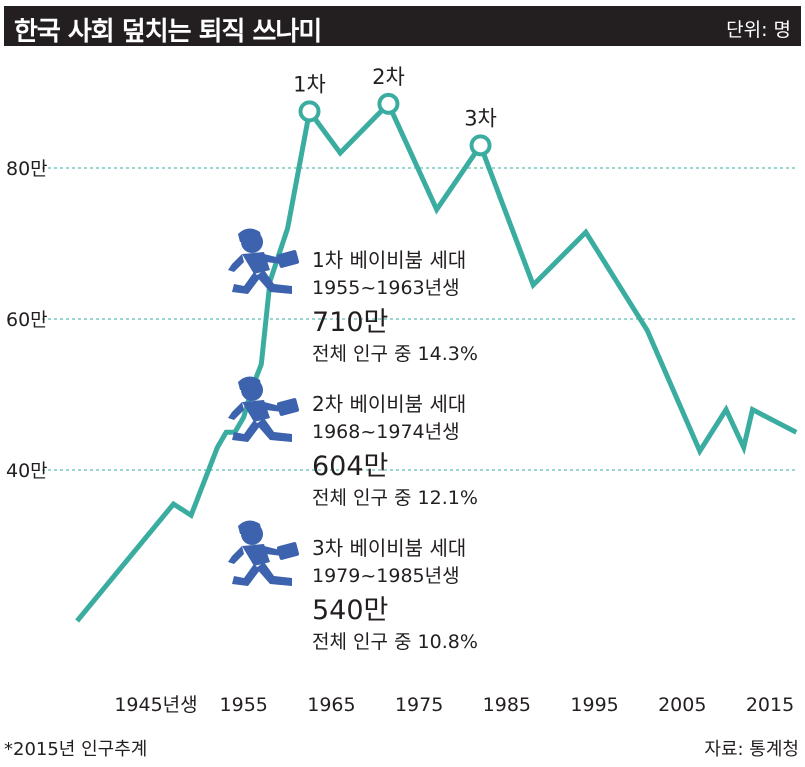 The image size is (805, 767). I want to click on x-tick-label: 1985, so click(507, 705).